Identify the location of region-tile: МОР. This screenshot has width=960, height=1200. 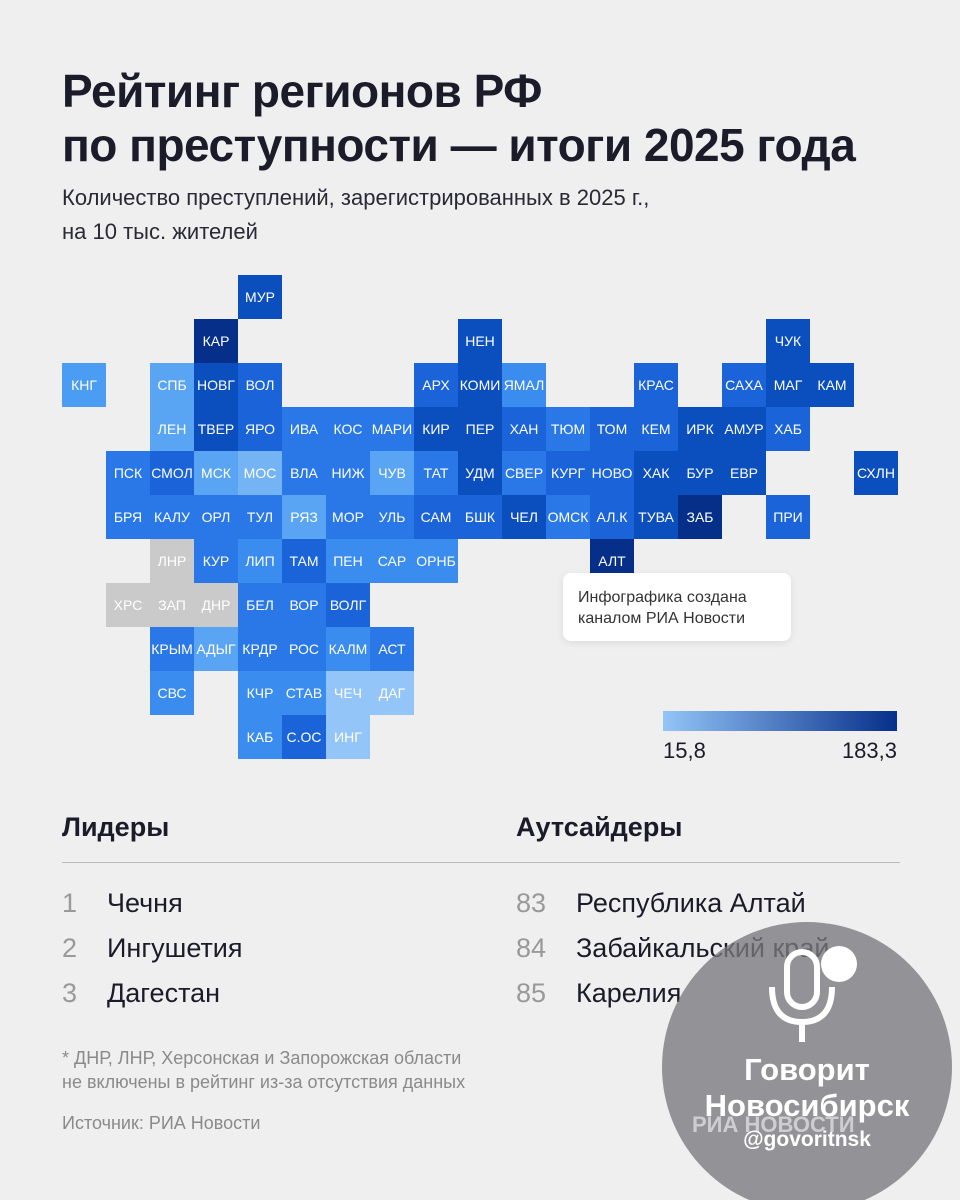
(348, 517).